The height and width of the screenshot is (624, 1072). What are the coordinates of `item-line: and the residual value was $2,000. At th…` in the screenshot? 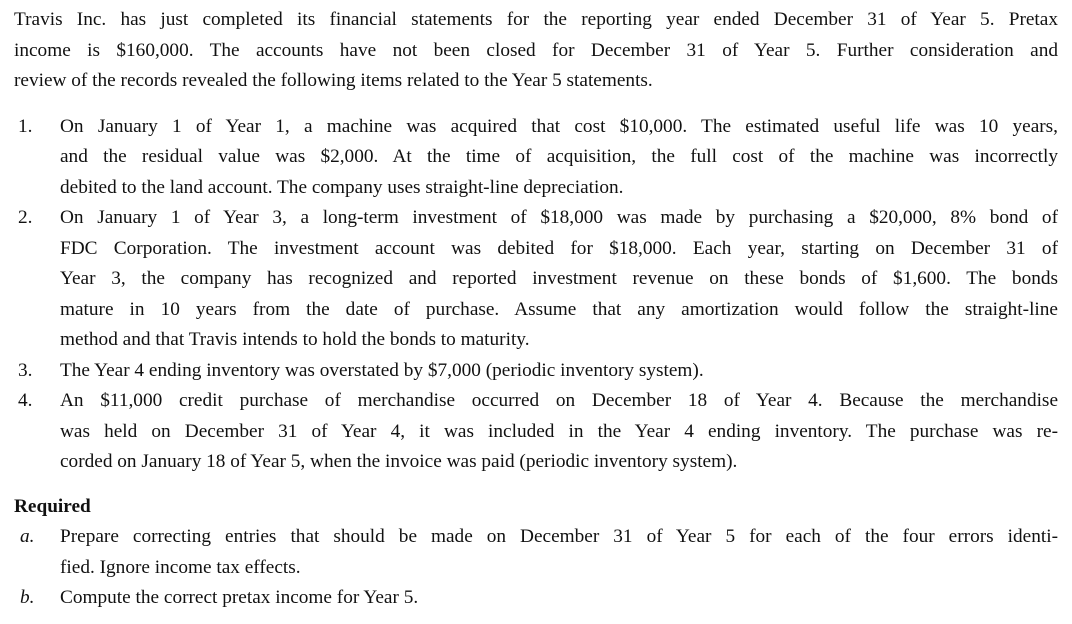 It's located at (559, 156).